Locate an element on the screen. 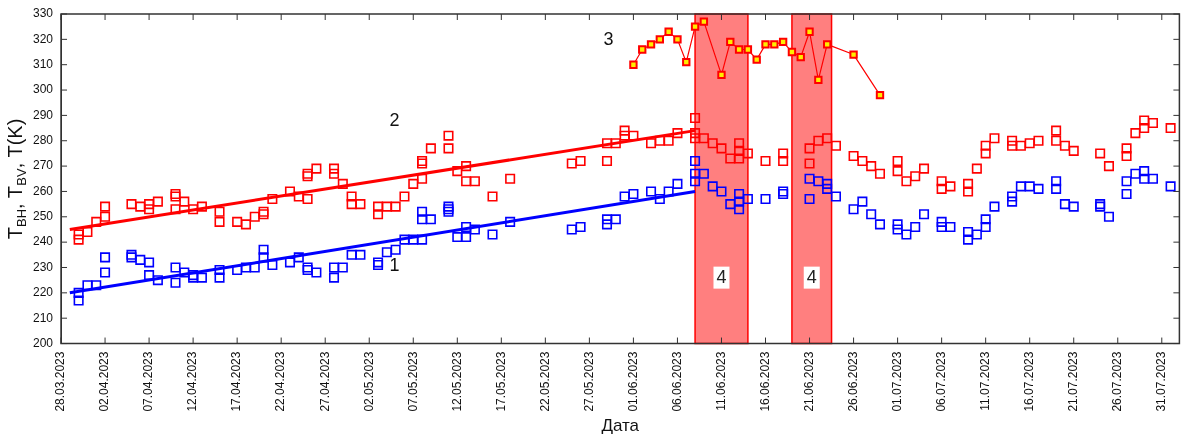 The width and height of the screenshot is (1187, 441). x-tick-label: 22.04.2023 is located at coordinates (280, 381).